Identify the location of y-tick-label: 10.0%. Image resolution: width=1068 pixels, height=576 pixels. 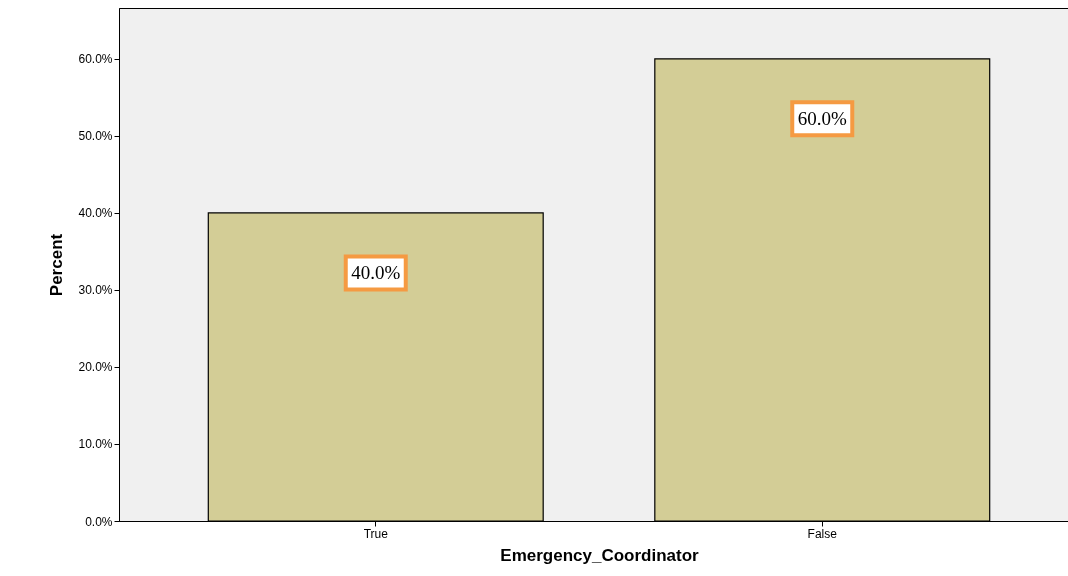
(95, 444).